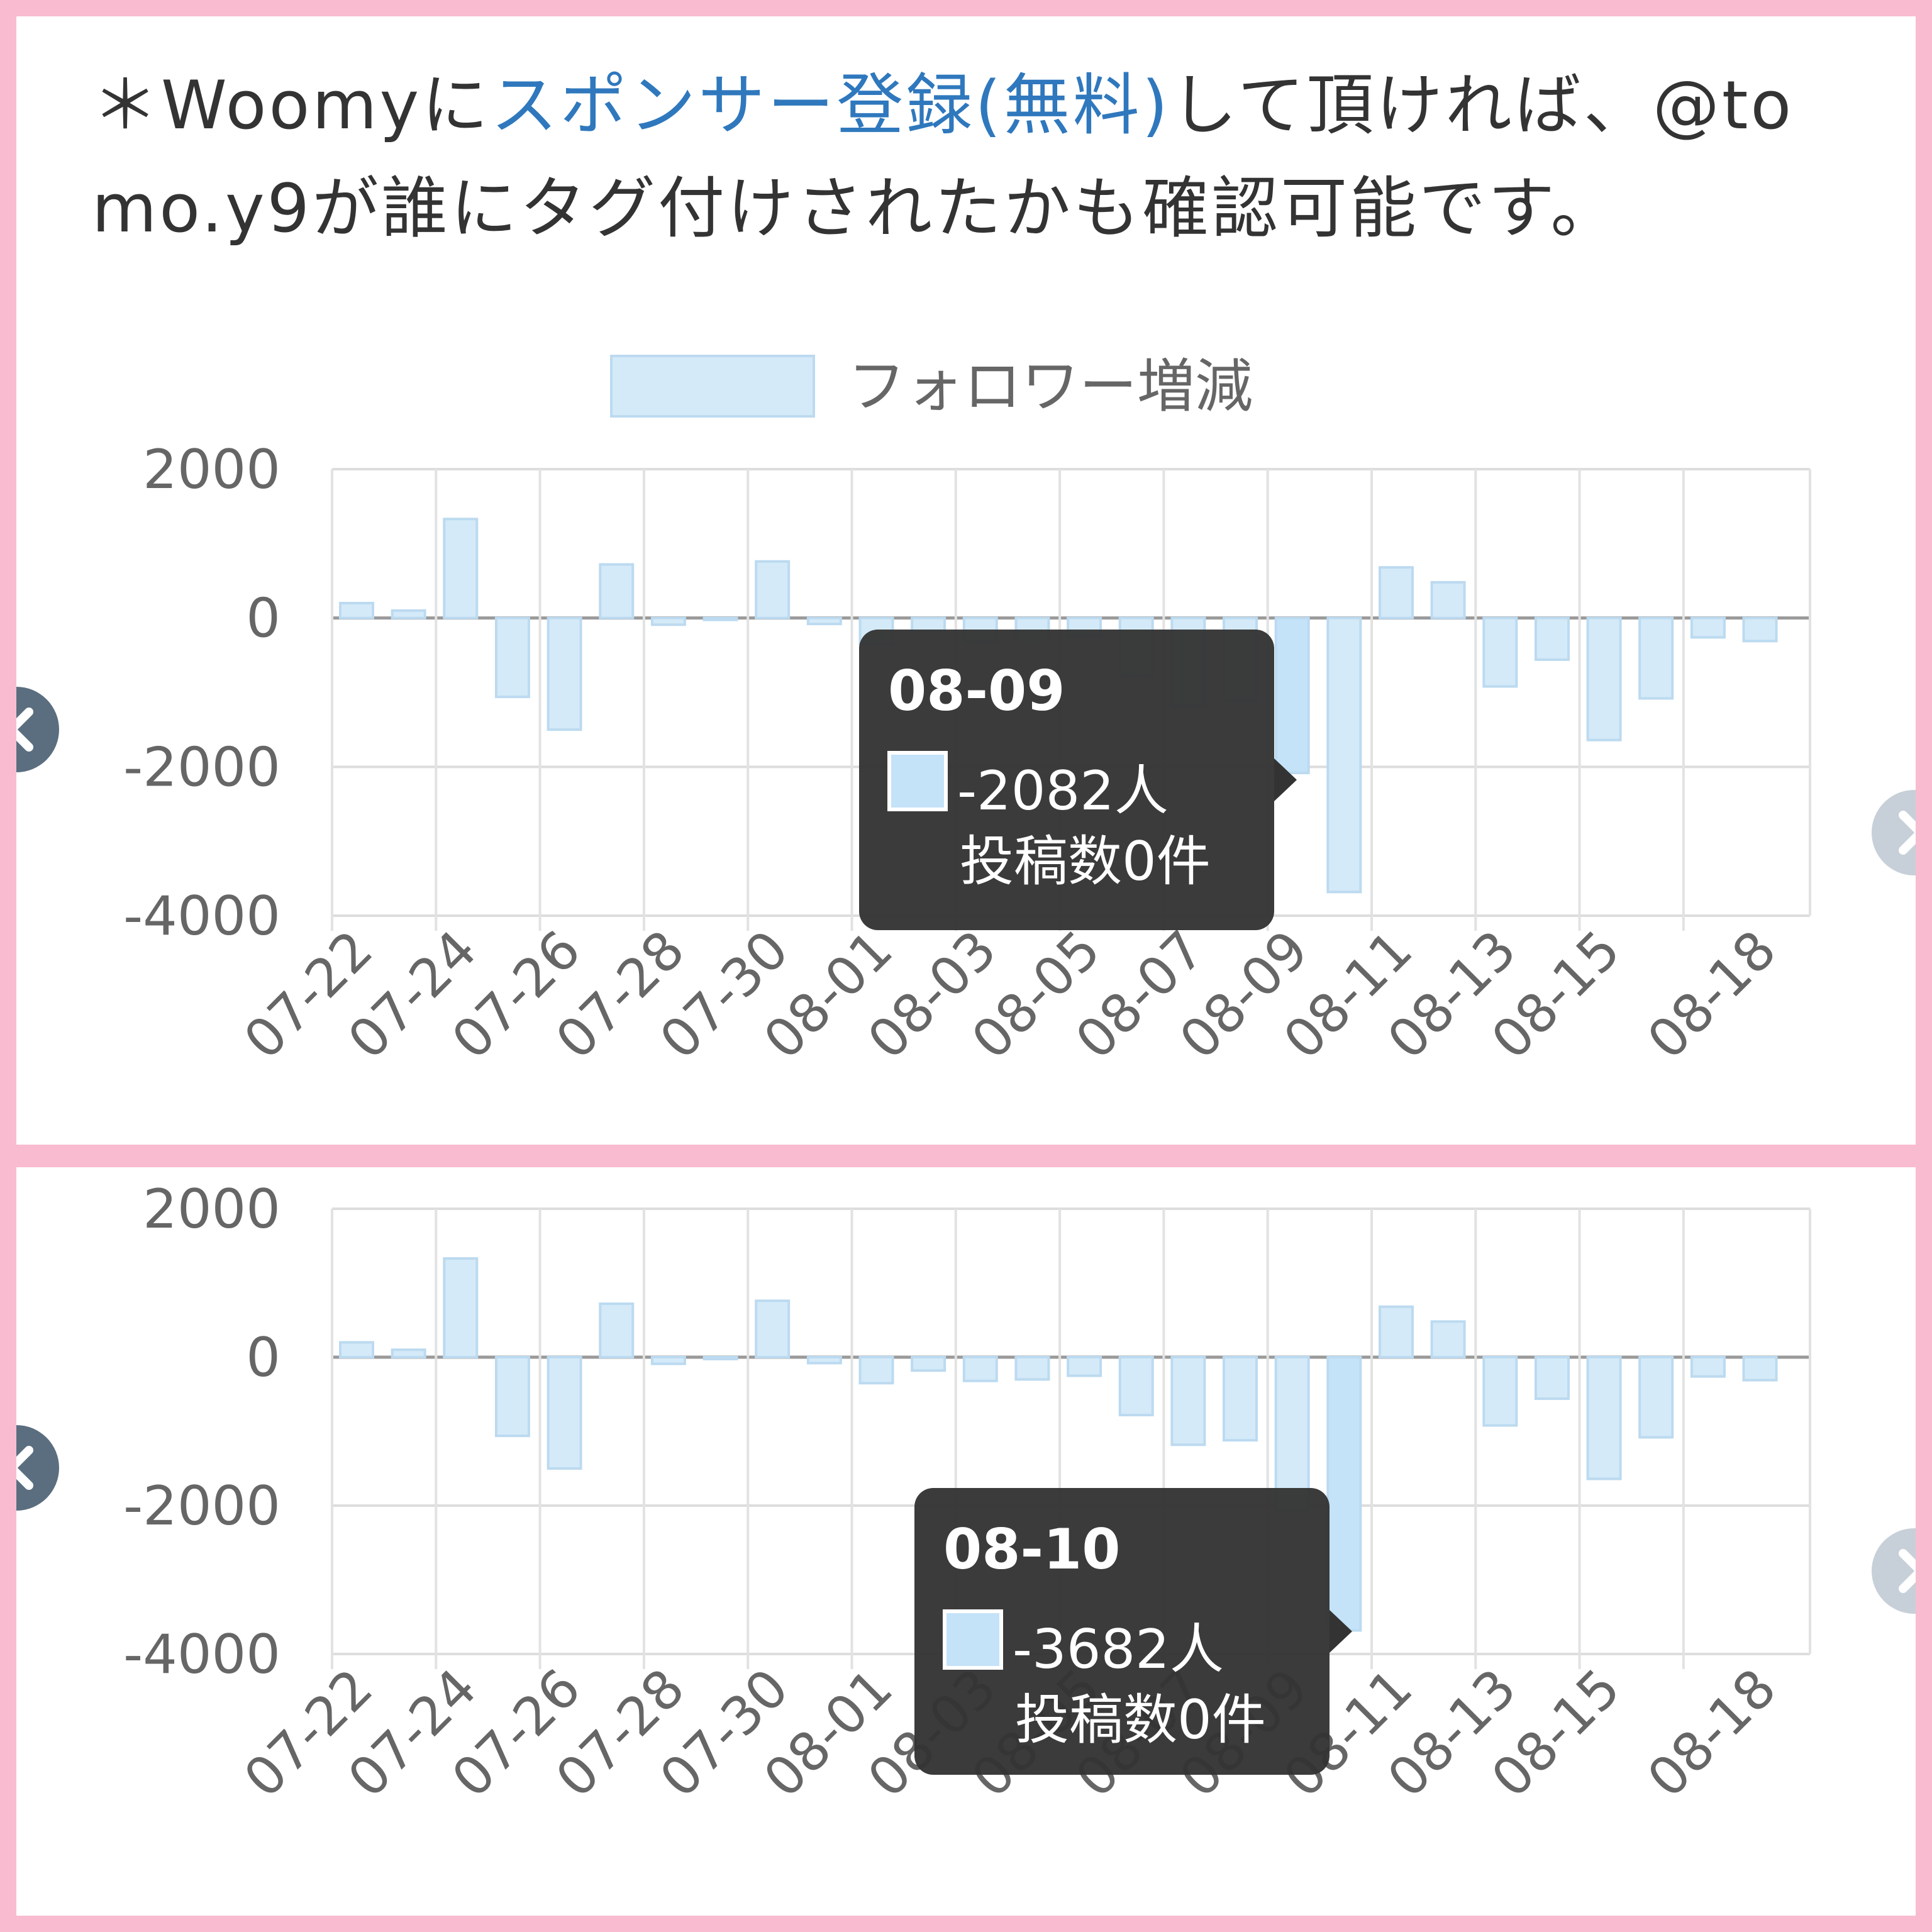 The height and width of the screenshot is (1932, 1932). I want to click on tooltip-title: 08-10, so click(1031, 1549).